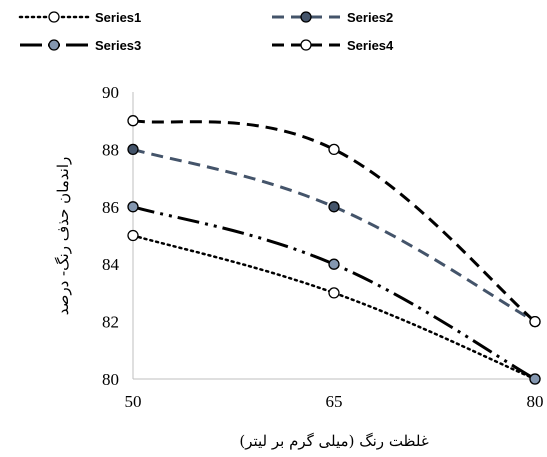  What do you see at coordinates (110, 92) in the screenshot?
I see `y-tick-label: 90` at bounding box center [110, 92].